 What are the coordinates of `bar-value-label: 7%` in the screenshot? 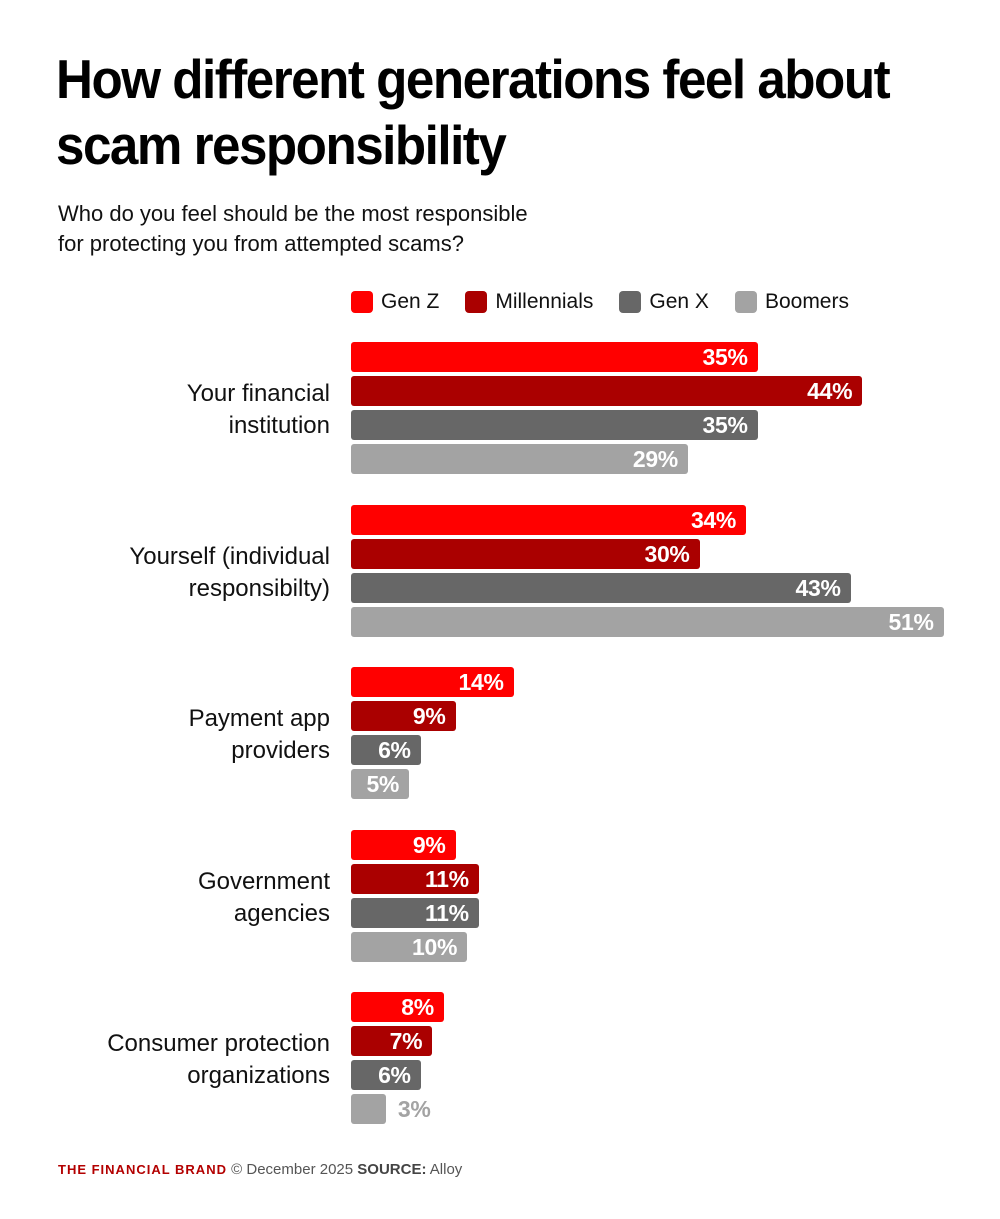 It's located at (406, 1041).